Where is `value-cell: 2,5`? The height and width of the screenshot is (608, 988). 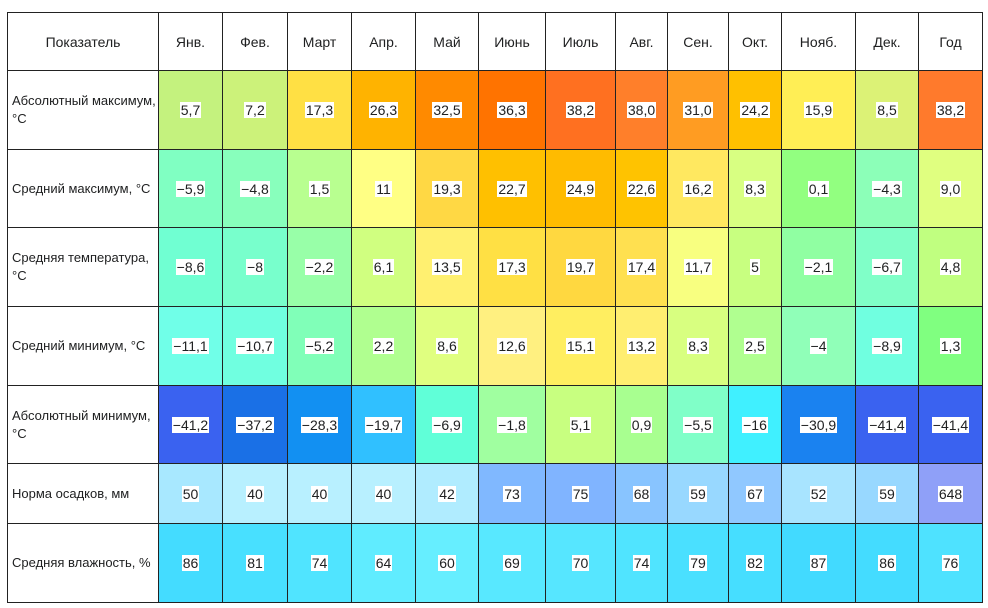
value-cell: 2,5 is located at coordinates (755, 346).